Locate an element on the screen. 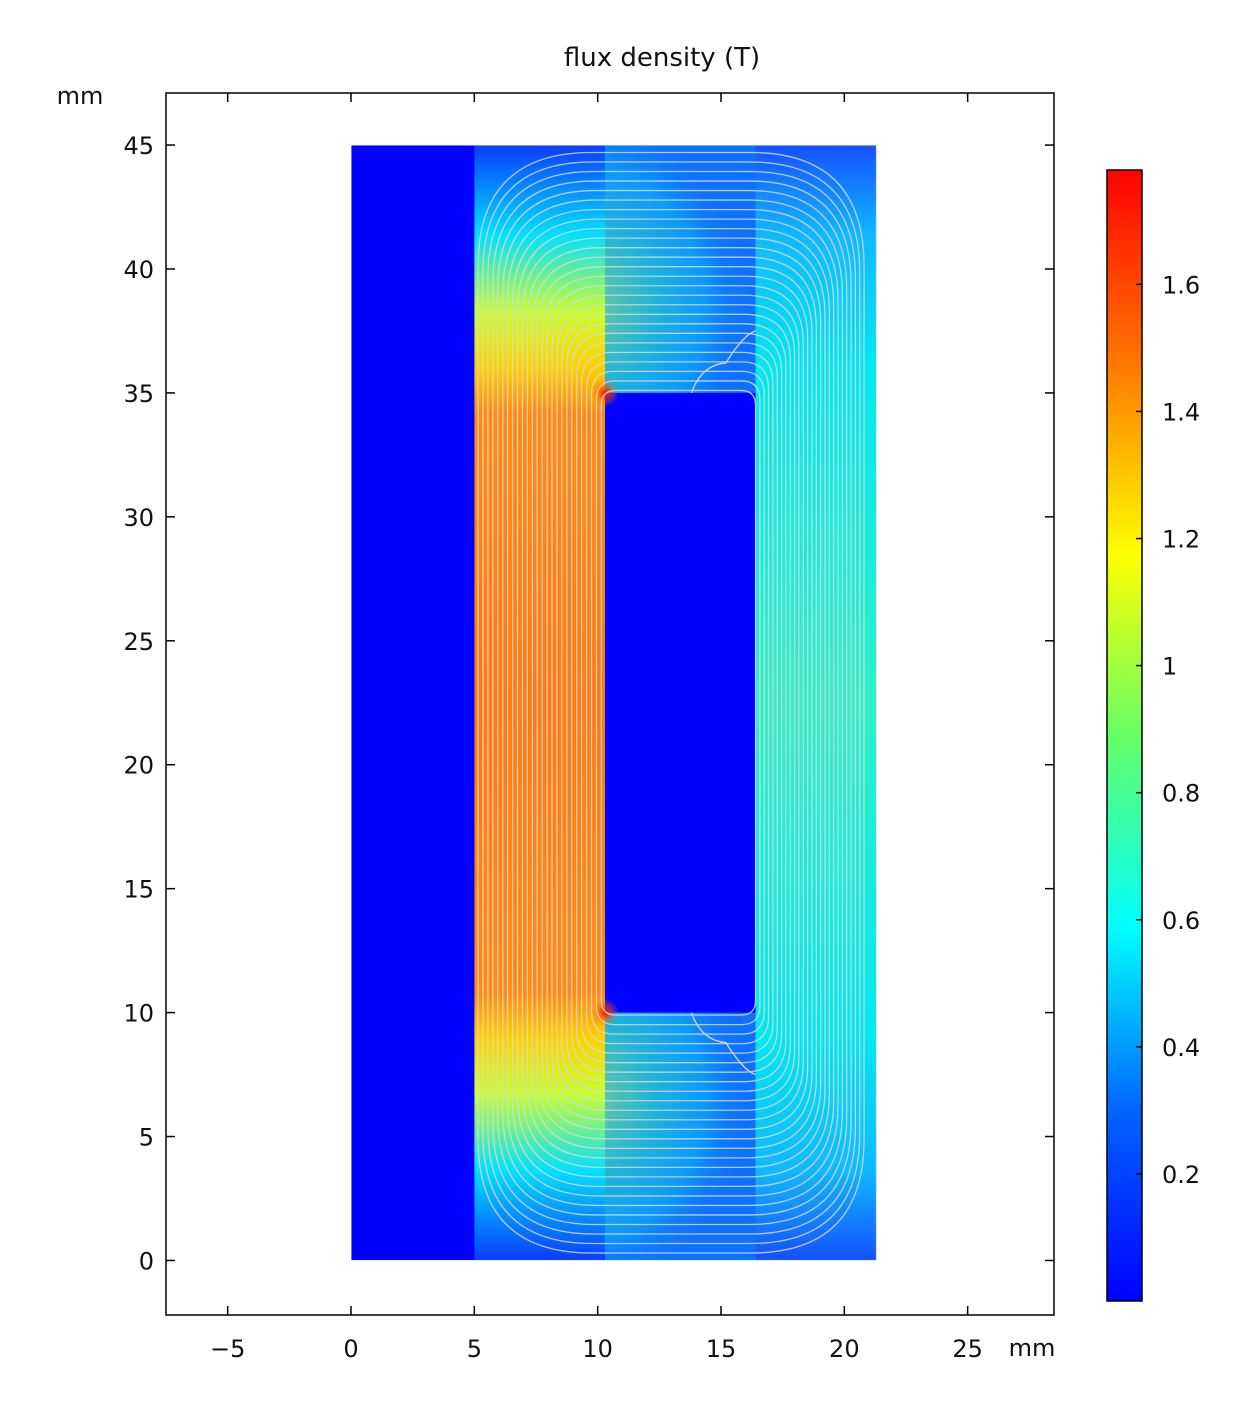  colorbar-gradient is located at coordinates (1124, 735).